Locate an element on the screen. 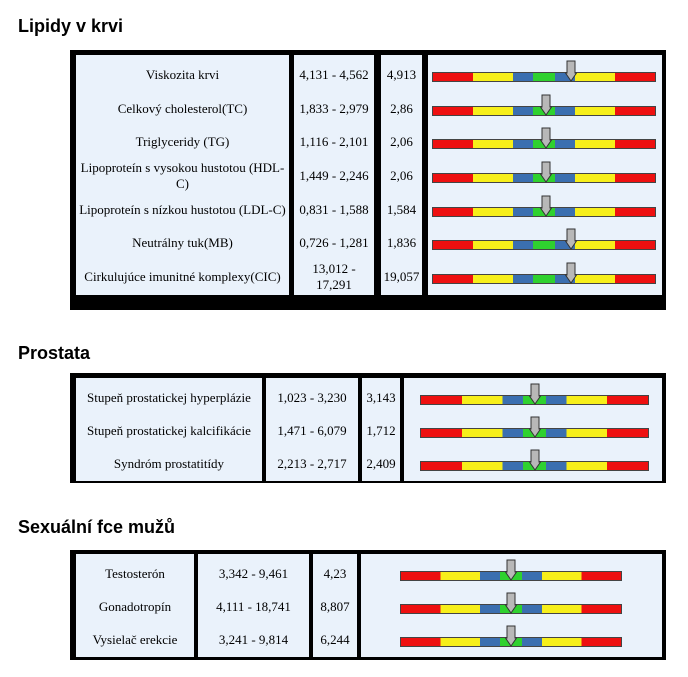 Image resolution: width=688 pixels, height=677 pixels. parameter-name: Neutrálny tuk(MB) is located at coordinates (182, 244).